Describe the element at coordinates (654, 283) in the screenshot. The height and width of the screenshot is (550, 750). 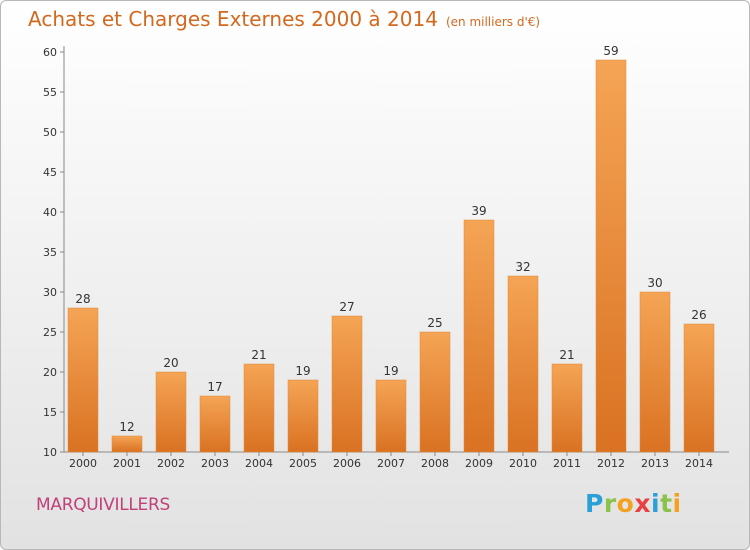
I see `bar-value-label: 30` at that location.